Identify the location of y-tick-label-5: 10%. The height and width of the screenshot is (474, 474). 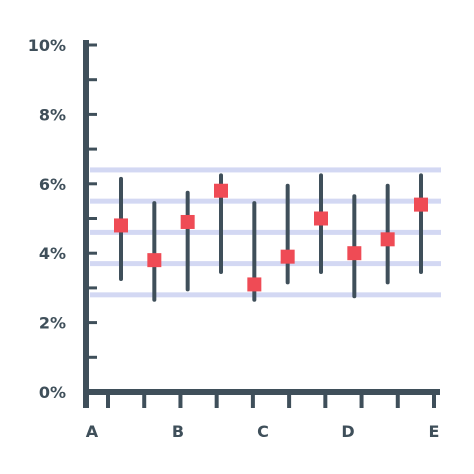
(47, 45).